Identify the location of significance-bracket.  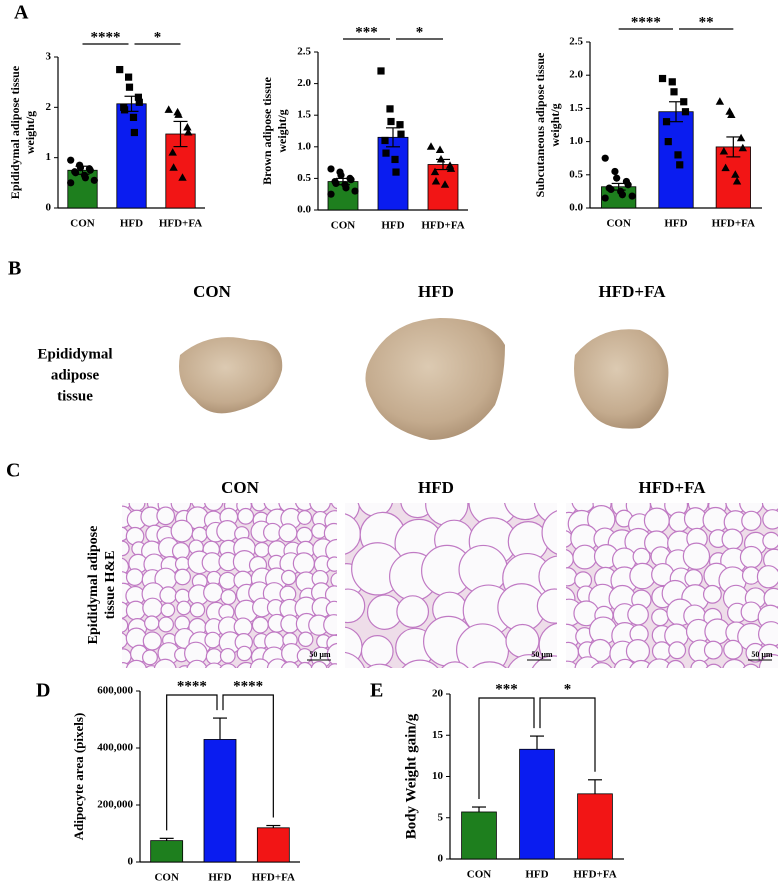
(506, 748).